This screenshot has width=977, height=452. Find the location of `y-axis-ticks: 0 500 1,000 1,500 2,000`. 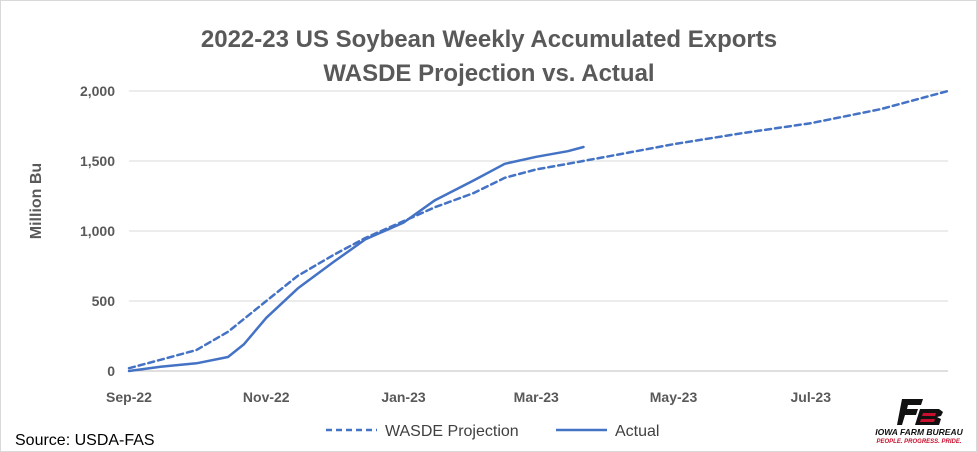

y-axis-ticks: 0 500 1,000 1,500 2,000 is located at coordinates (97, 231).